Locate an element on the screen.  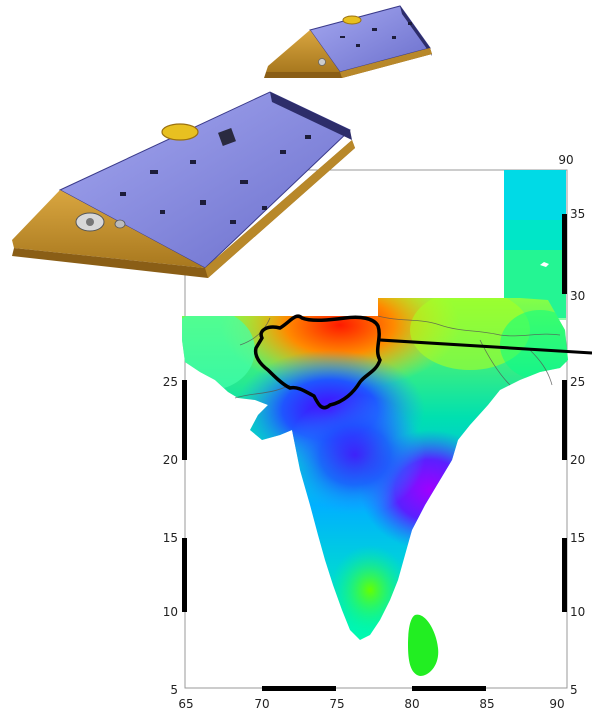
pointer-line is located at coordinates (485, 346).